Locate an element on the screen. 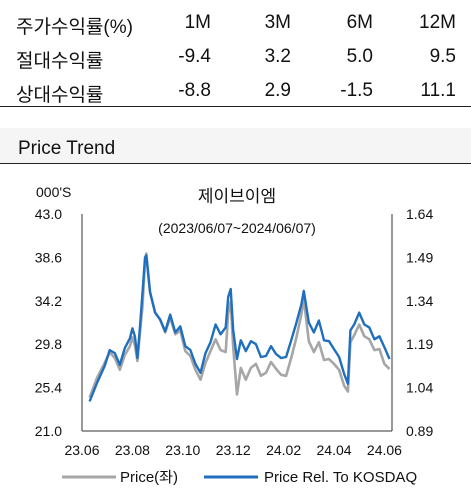 The width and height of the screenshot is (471, 501). left-axis-unit: 000'S is located at coordinates (53, 192).